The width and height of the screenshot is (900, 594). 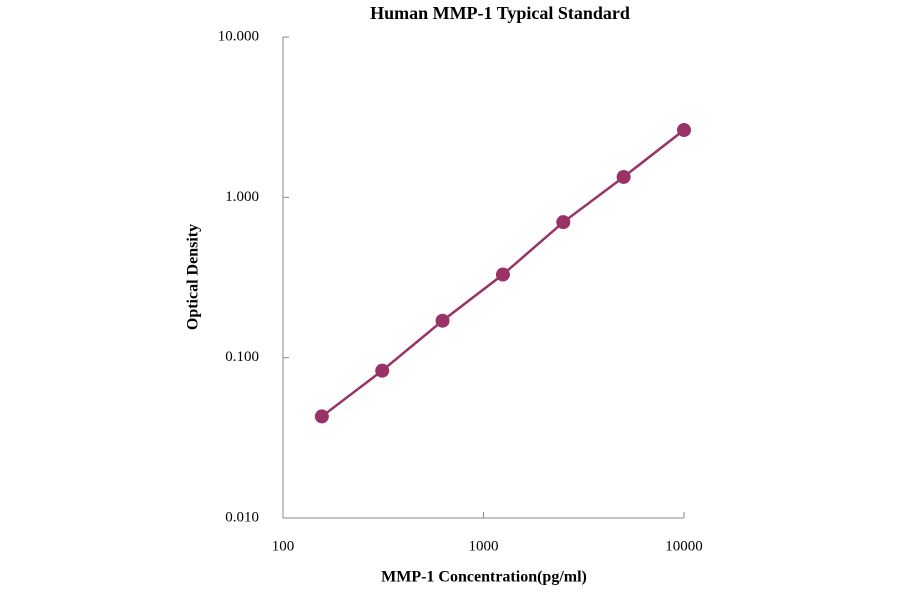 What do you see at coordinates (684, 546) in the screenshot?
I see `x-tick-label: 10000` at bounding box center [684, 546].